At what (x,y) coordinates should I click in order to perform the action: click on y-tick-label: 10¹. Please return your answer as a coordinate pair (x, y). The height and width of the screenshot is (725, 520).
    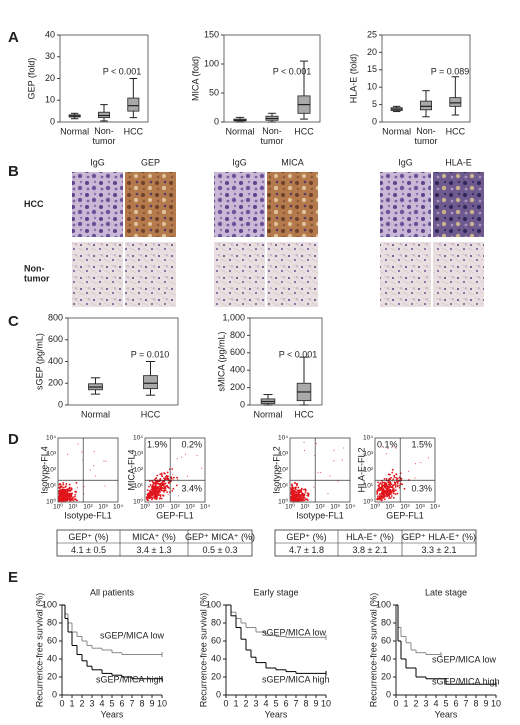
    Looking at the image, I should click on (139, 486).